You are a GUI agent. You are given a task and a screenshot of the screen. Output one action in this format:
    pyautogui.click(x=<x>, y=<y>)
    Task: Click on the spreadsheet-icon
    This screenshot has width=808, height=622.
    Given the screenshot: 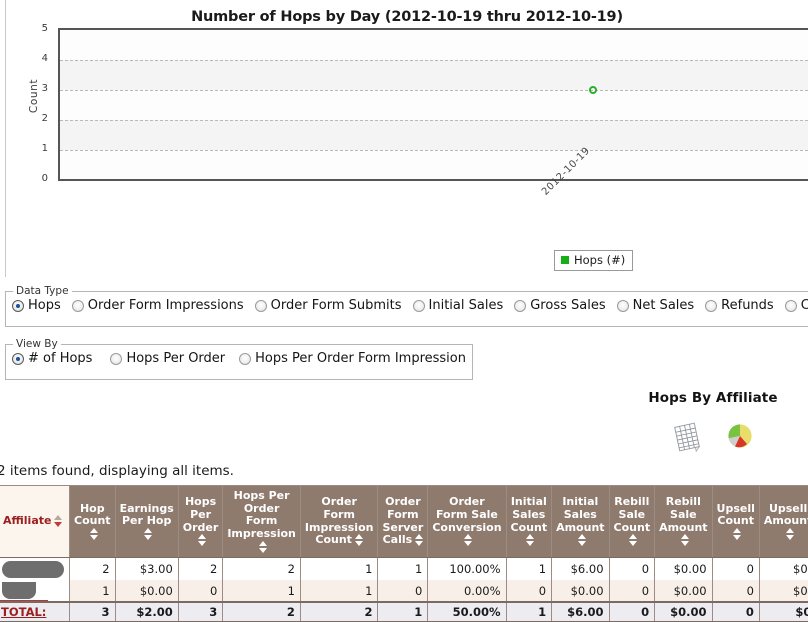 What is the action you would take?
    pyautogui.click(x=687, y=437)
    